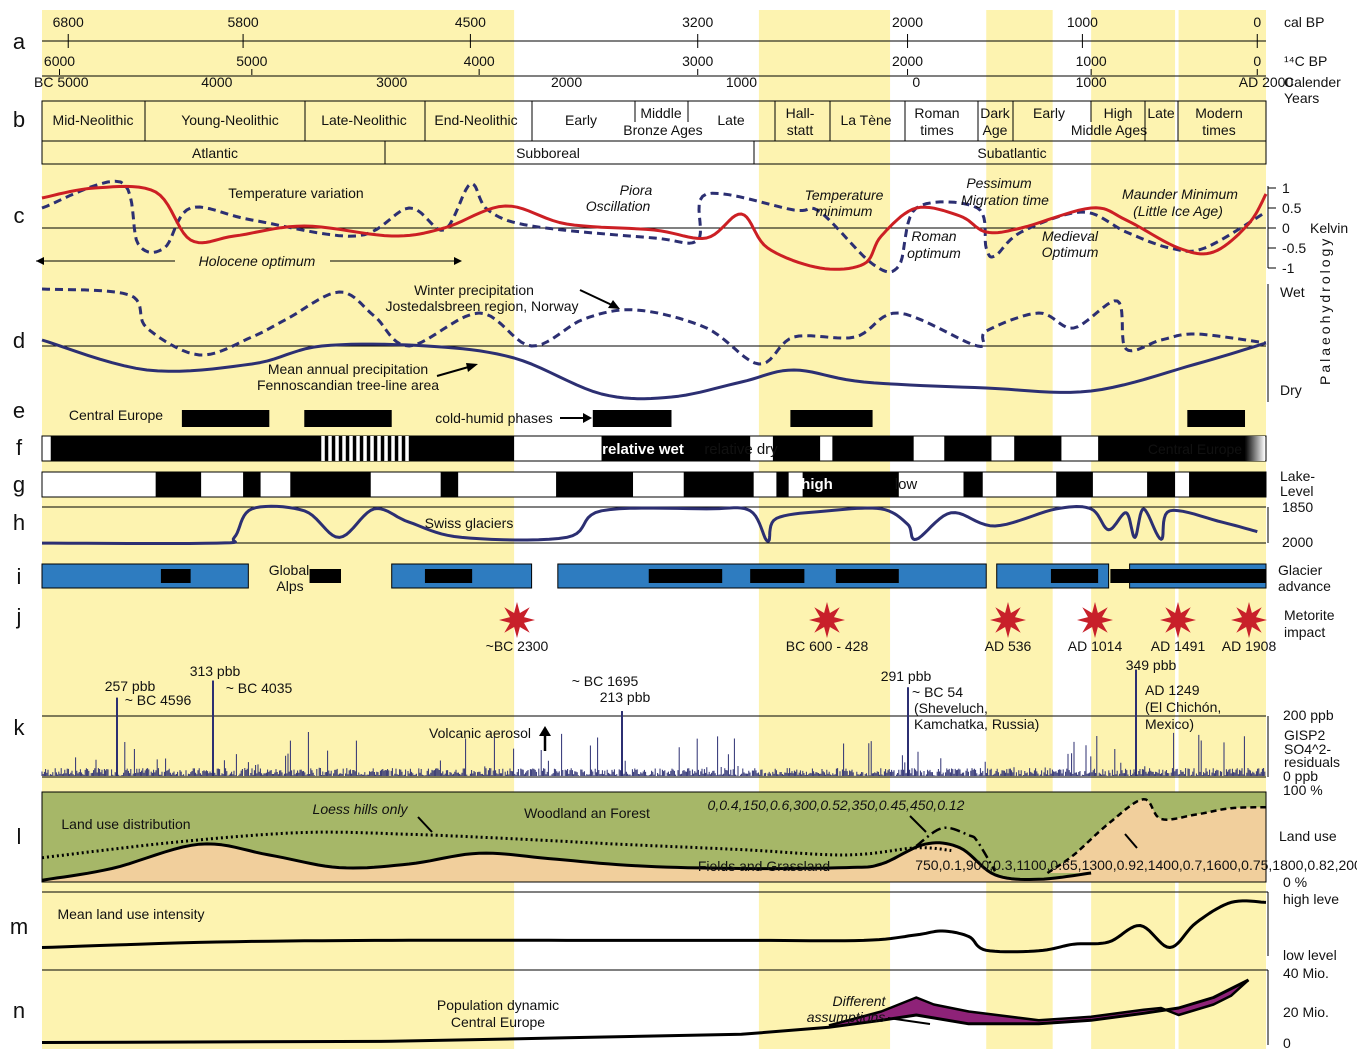 The image size is (1357, 1049). Describe the element at coordinates (1305, 61) in the screenshot. I see `c14-bp-label: ¹⁴C BP` at that location.